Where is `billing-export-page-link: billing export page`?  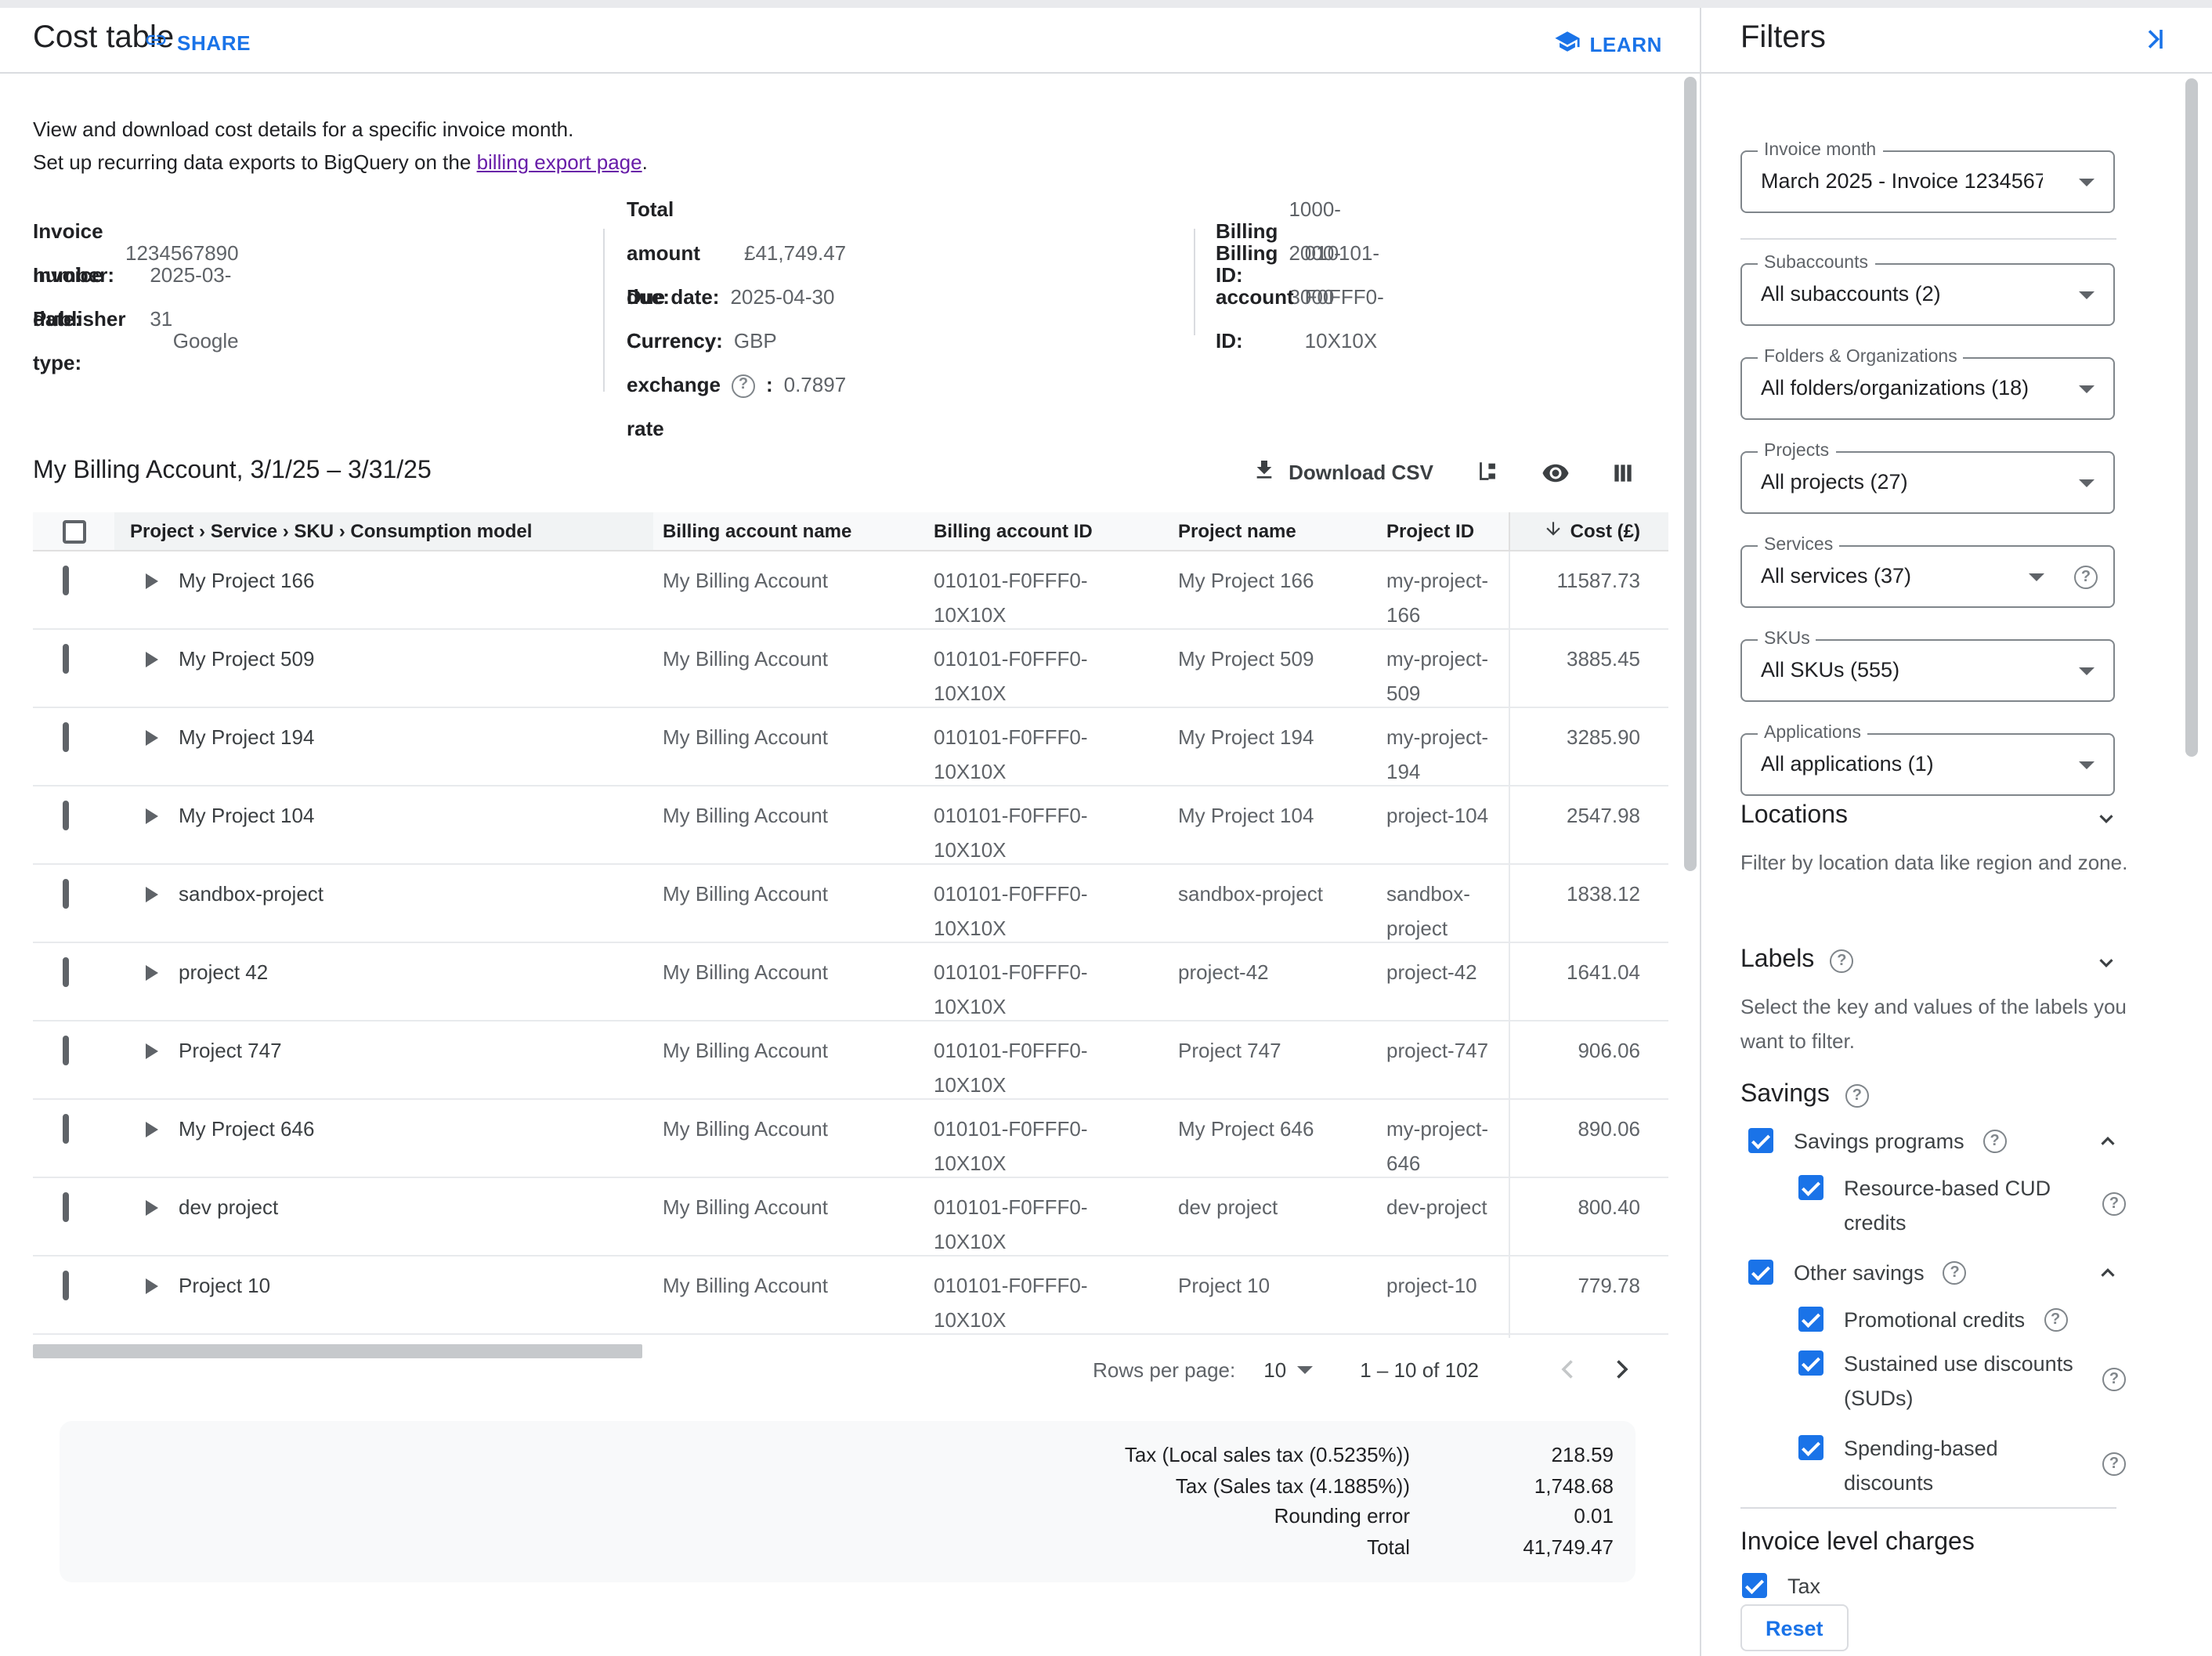
billing-export-page-link: billing export page is located at coordinates (559, 162).